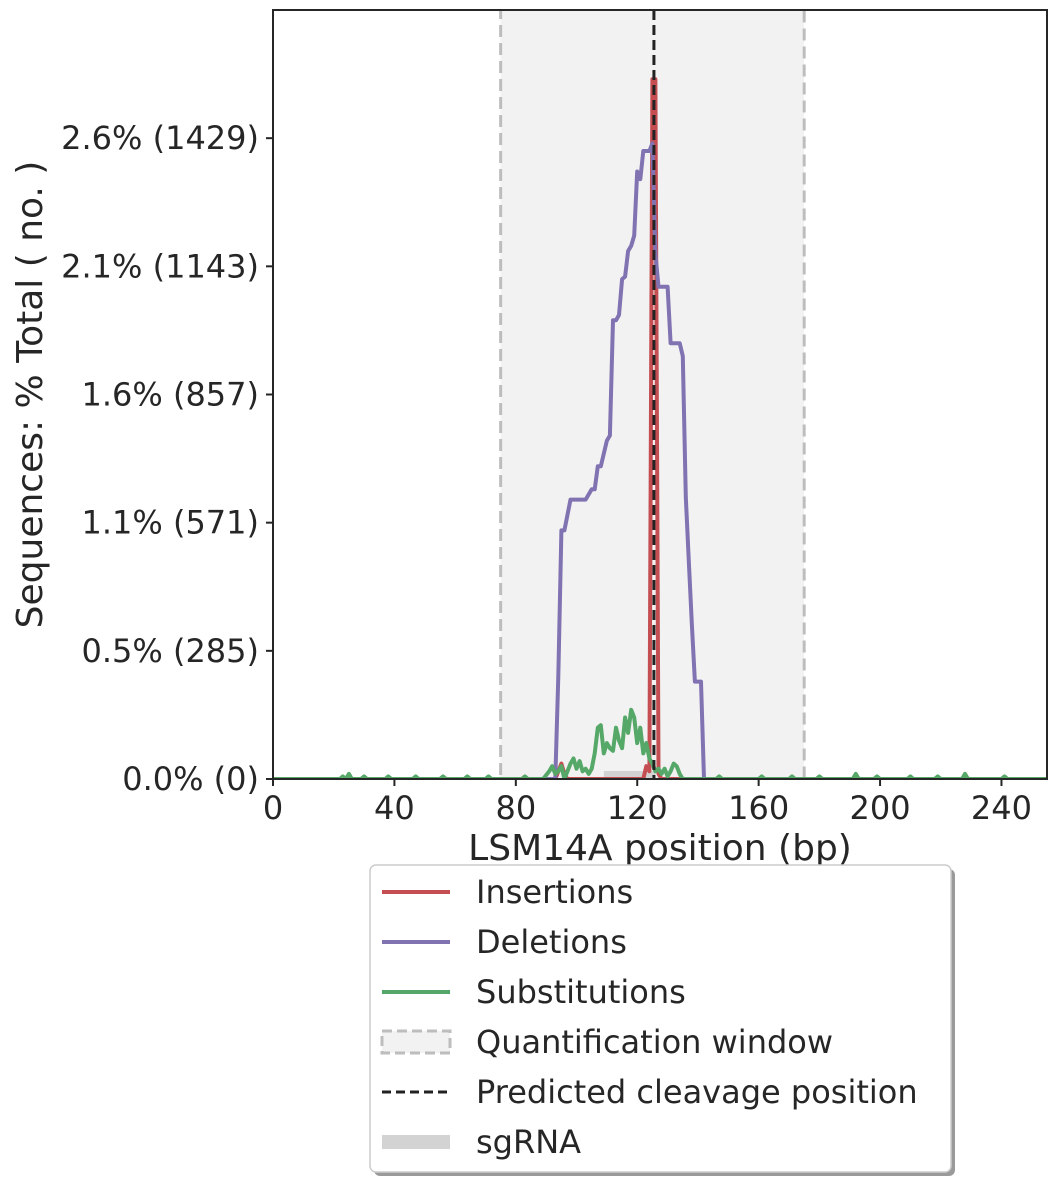 This screenshot has width=1057, height=1183. I want to click on legend-label: Insertions, so click(554, 892).